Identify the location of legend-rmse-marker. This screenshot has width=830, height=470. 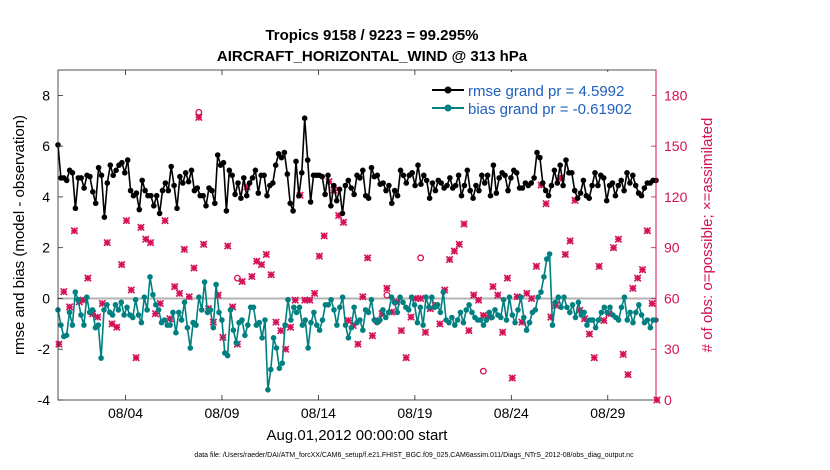
(448, 90).